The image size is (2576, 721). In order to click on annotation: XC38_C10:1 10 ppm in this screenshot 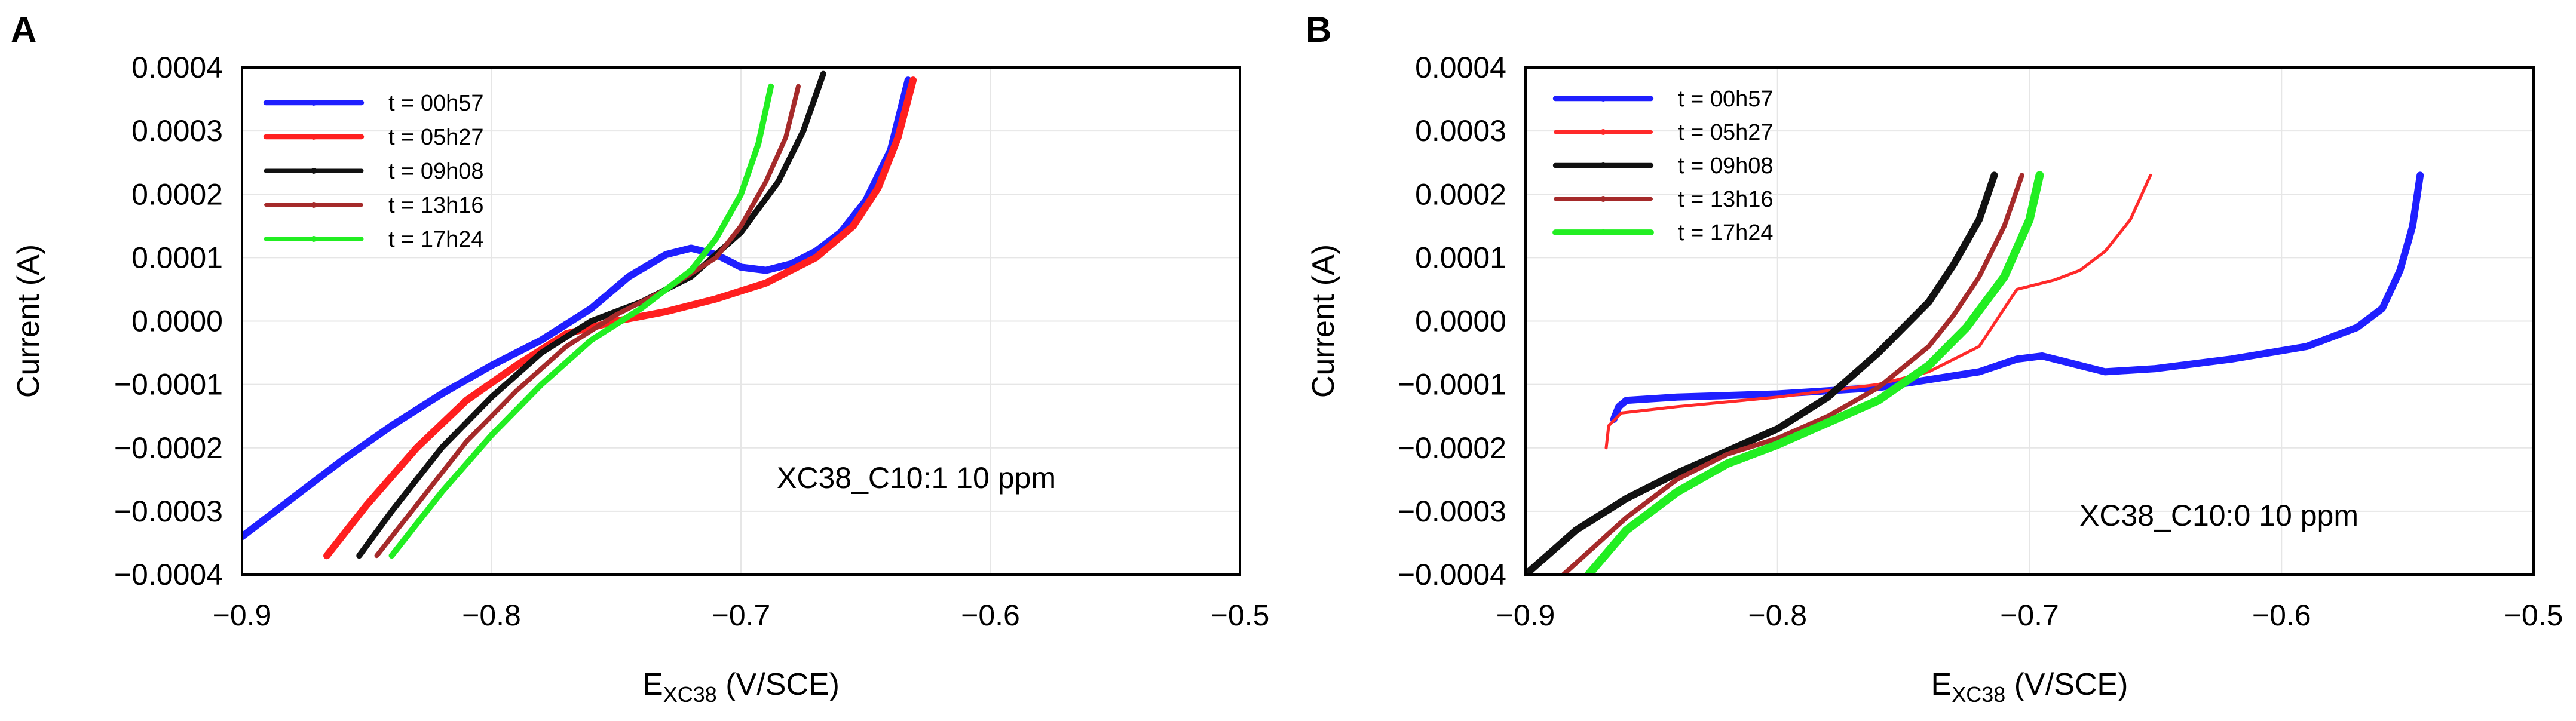, I will do `click(916, 478)`.